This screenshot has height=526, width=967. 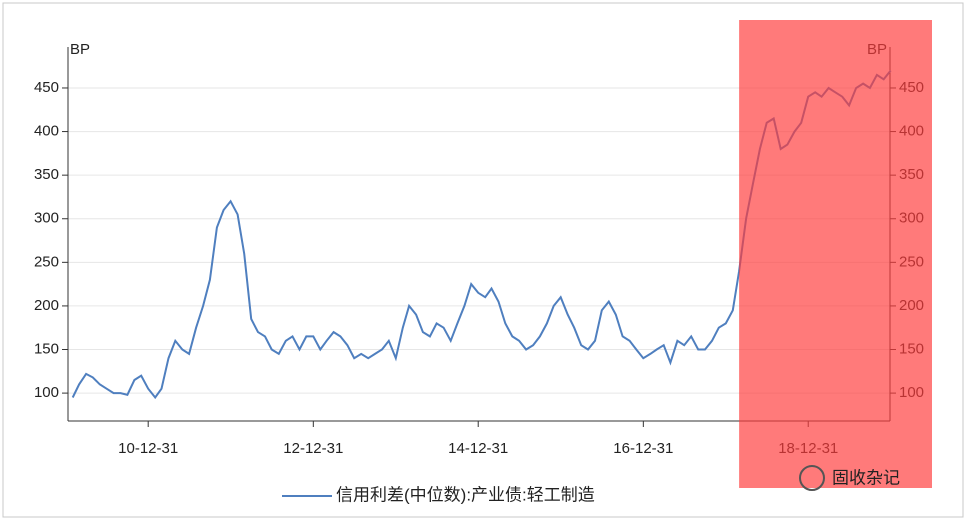 What do you see at coordinates (313, 448) in the screenshot?
I see `x-tick-label: 12-12-31` at bounding box center [313, 448].